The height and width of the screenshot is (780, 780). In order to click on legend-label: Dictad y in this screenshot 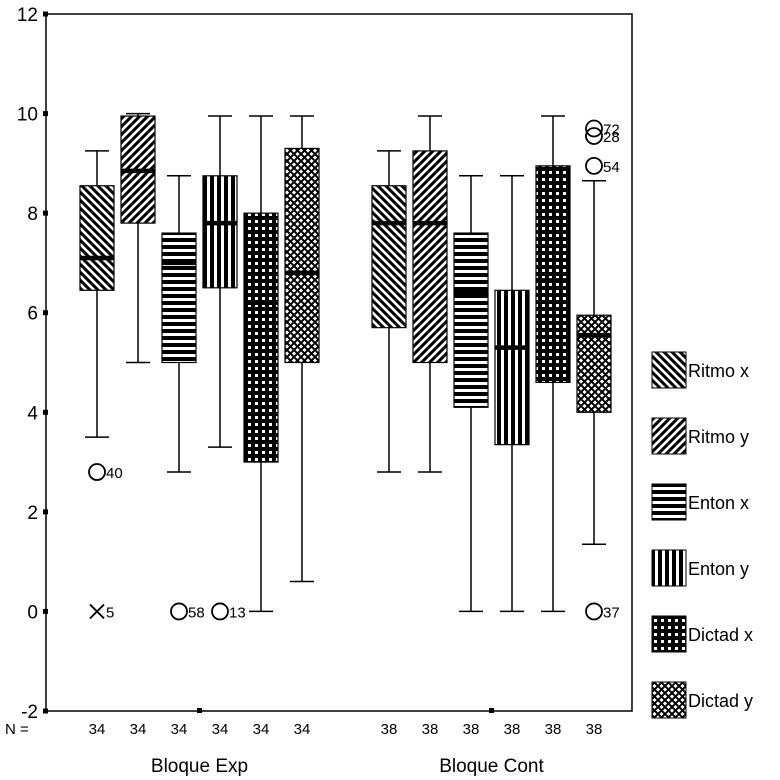, I will do `click(720, 701)`.